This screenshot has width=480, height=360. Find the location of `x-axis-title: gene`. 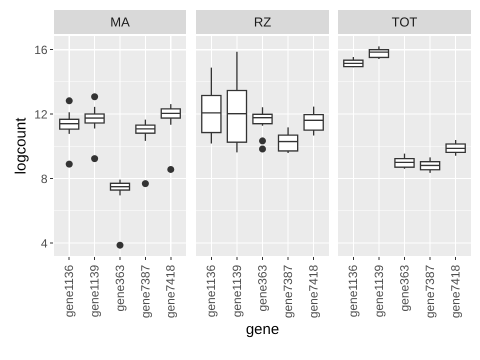

x-axis-title: gene is located at coordinates (263, 329).